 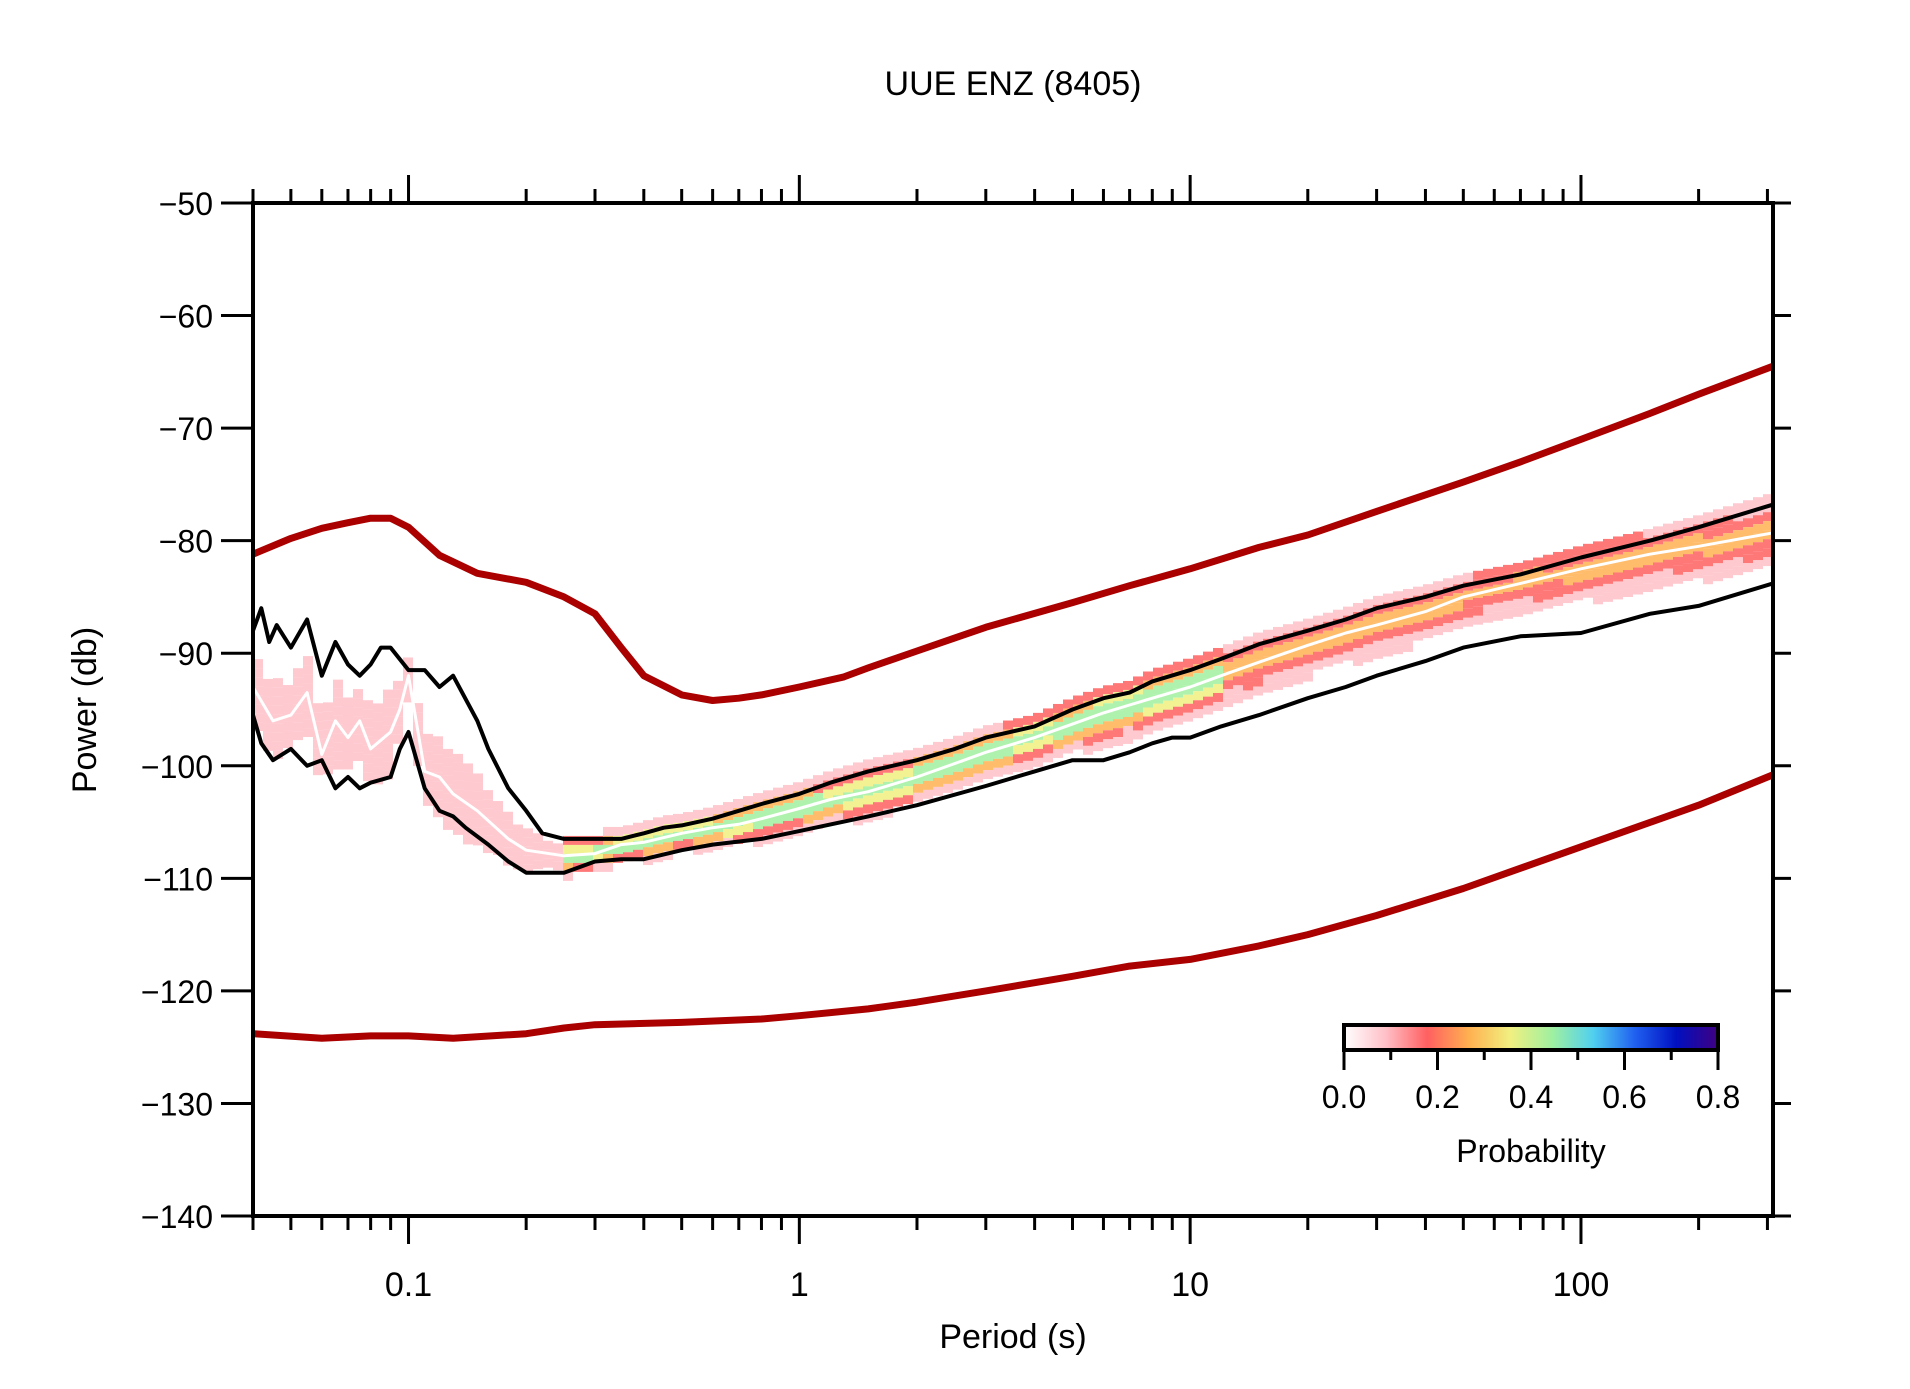 What do you see at coordinates (186, 542) in the screenshot?
I see `y-tick-label: −80` at bounding box center [186, 542].